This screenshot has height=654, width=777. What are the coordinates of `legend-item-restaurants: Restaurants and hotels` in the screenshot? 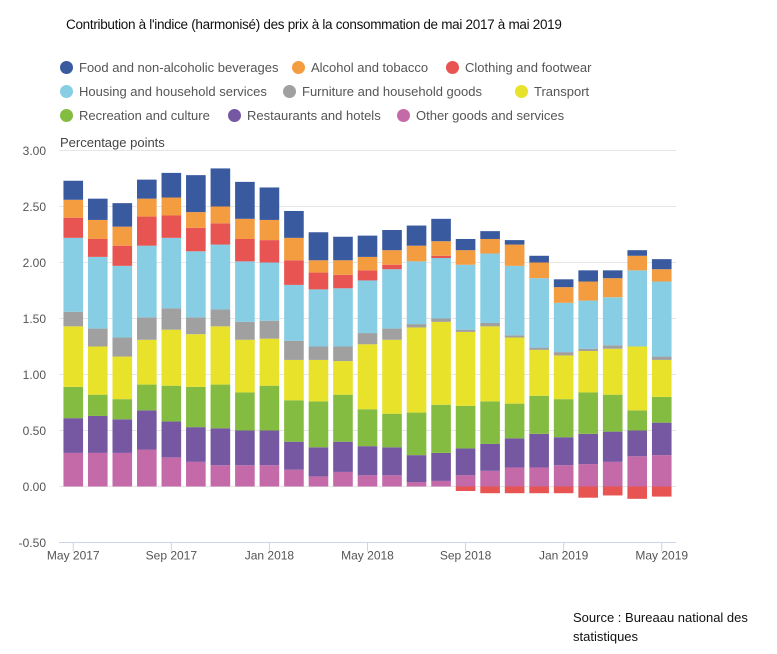 It's located at (304, 115).